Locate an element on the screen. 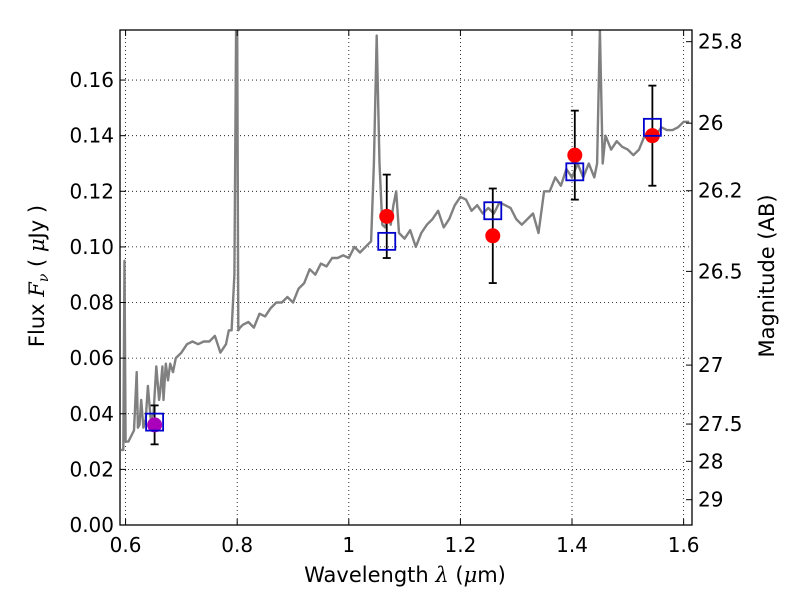  right-axis-label: Magnitude (AB) is located at coordinates (767, 275).